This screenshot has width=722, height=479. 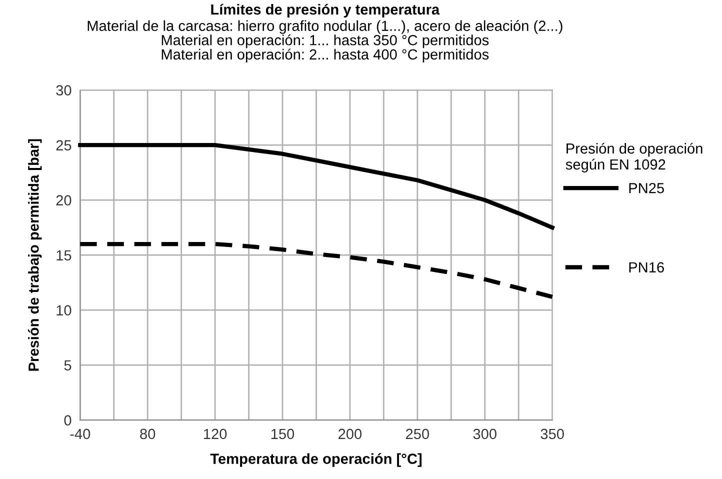 I want to click on x-tick-label: 150, so click(x=282, y=434).